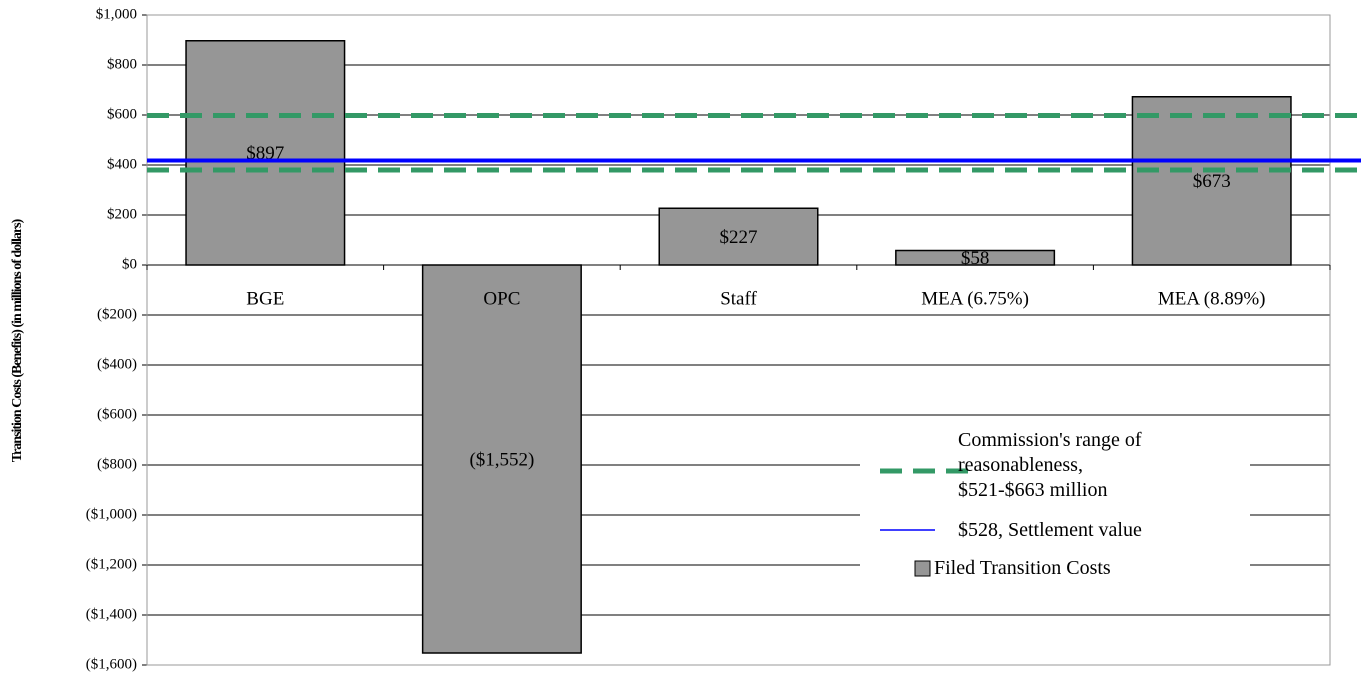 Image resolution: width=1361 pixels, height=676 pixels. I want to click on legend-text: Filed Transition Costs, so click(1022, 568).